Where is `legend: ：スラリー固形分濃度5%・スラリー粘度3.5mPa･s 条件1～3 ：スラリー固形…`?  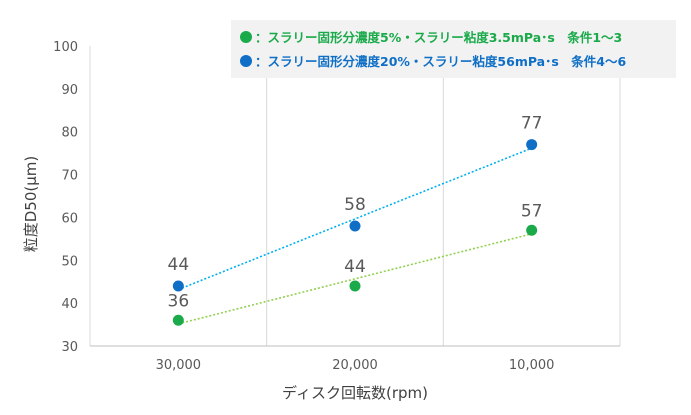 legend: ：スラリー固形分濃度5%・スラリー粘度3.5mPa･s 条件1～3 ：スラリー固形… is located at coordinates (453, 49).